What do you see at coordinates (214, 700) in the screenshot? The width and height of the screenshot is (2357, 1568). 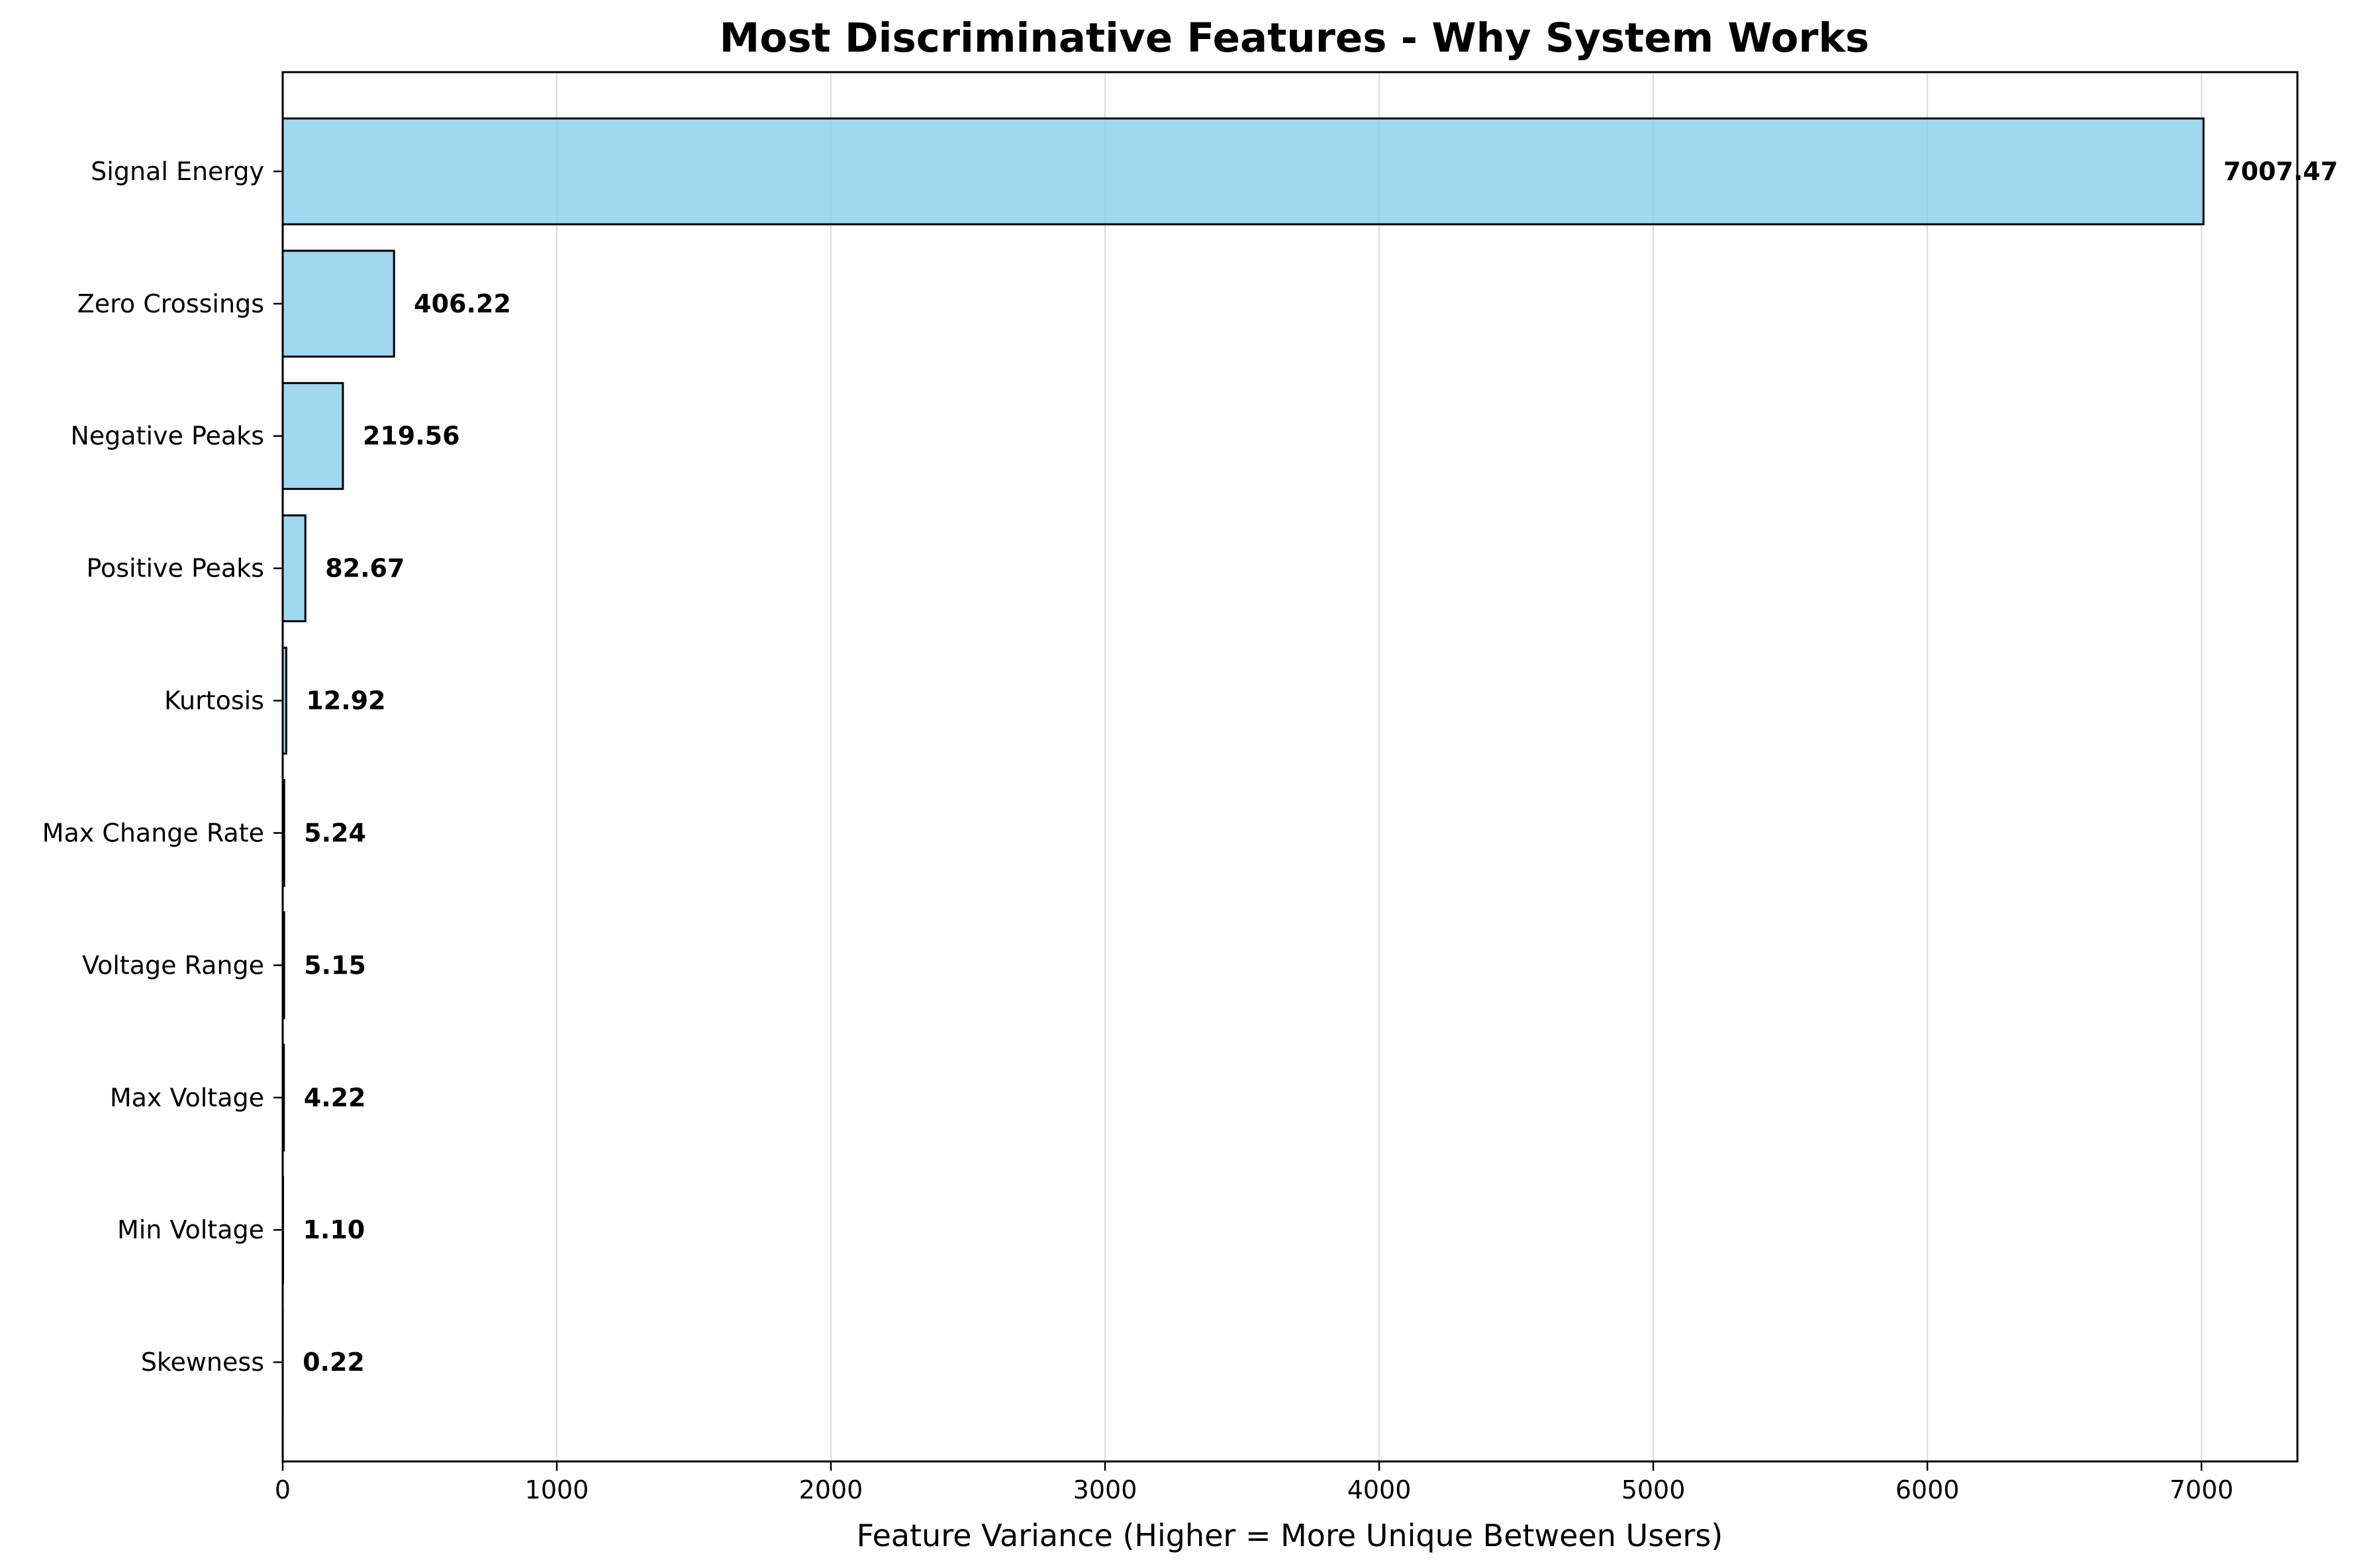 I see `y-tick-label: Kurtosis` at bounding box center [214, 700].